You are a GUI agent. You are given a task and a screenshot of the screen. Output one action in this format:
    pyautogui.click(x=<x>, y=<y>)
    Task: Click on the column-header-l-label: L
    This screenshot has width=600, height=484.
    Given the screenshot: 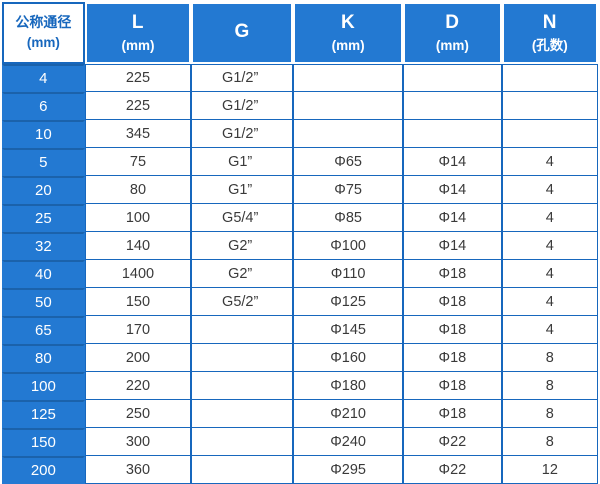 What is the action you would take?
    pyautogui.click(x=137, y=23)
    